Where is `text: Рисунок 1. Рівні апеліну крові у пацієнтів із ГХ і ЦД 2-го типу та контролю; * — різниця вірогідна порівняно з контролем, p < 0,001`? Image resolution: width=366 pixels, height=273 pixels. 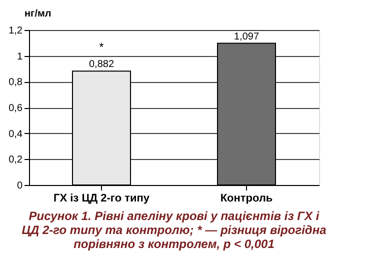 text: Рисунок 1. Рівні апеліну крові у пацієнтів із ГХ і ЦД 2-го типу та контролю; * — різниця вірогідна порівняно з контролем, p < 0,001 is located at coordinates (174, 230).